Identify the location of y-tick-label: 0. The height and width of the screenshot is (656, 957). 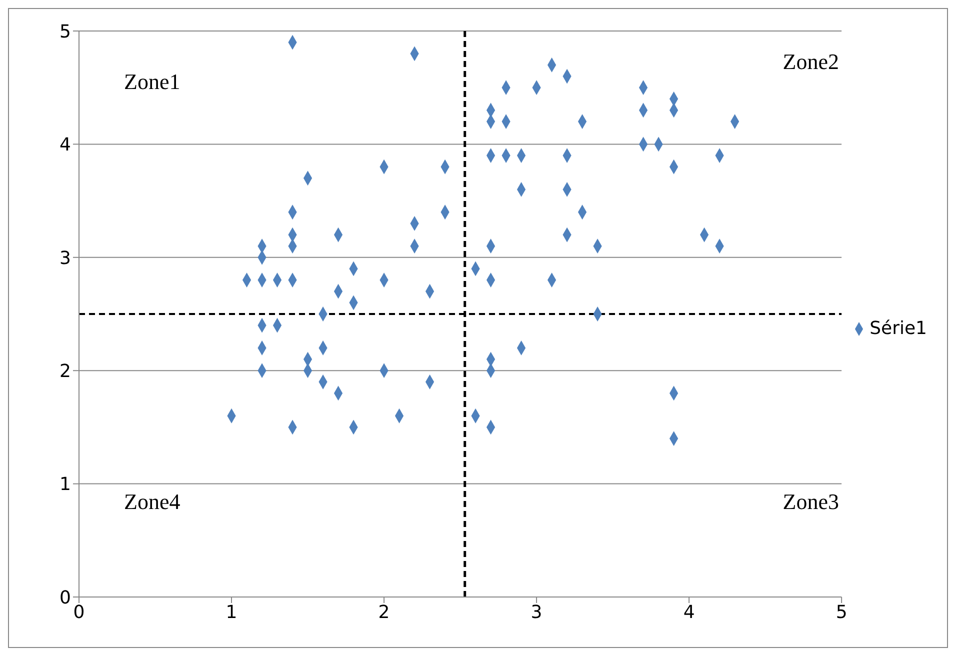
(65, 597).